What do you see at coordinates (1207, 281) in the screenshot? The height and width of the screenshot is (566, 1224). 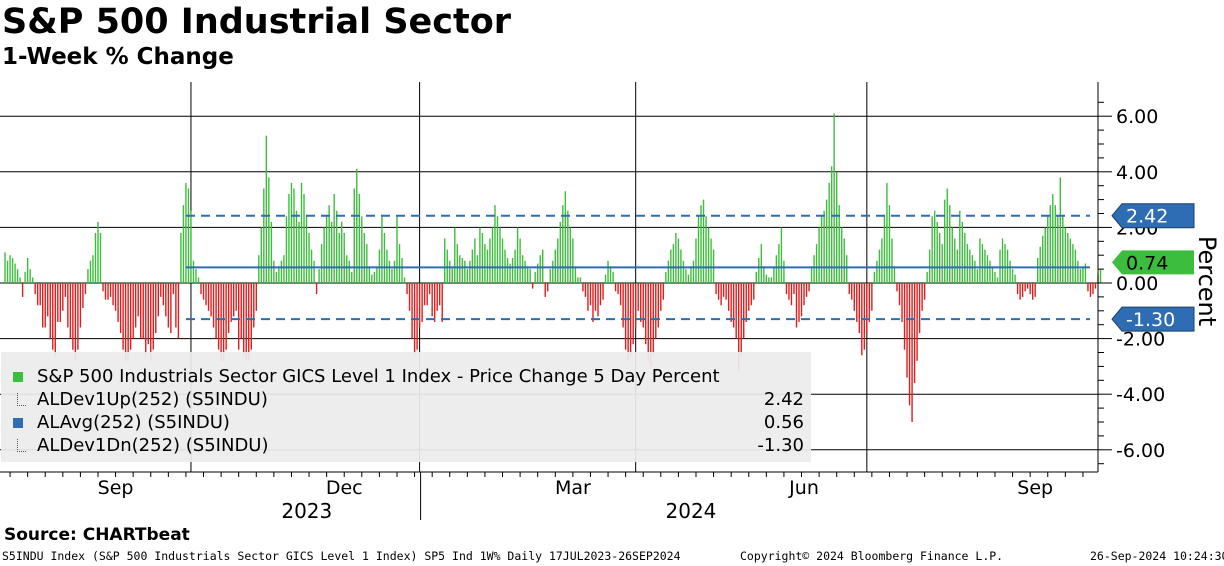 I see `y-axis-title: Percent` at bounding box center [1207, 281].